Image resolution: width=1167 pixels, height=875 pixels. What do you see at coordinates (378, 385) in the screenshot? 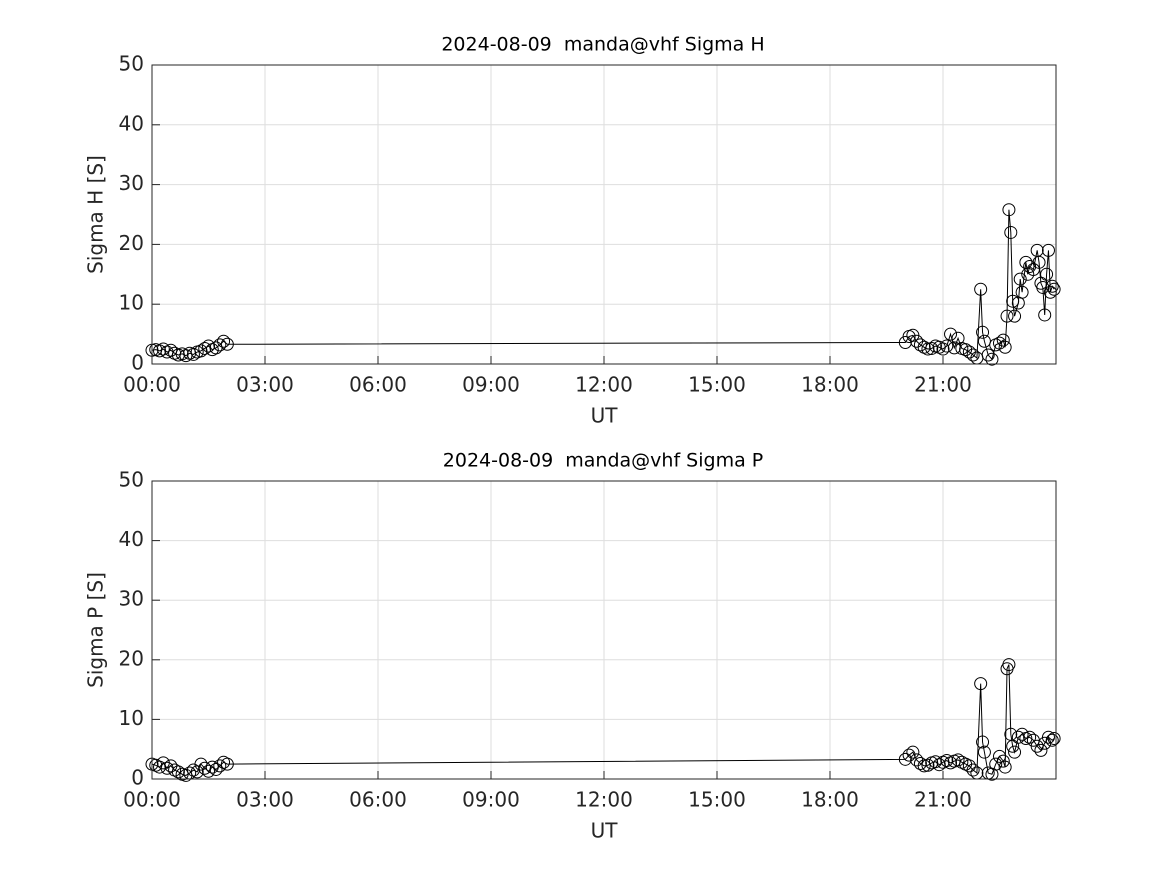
I see `x-tick-label: 06:00` at bounding box center [378, 385].